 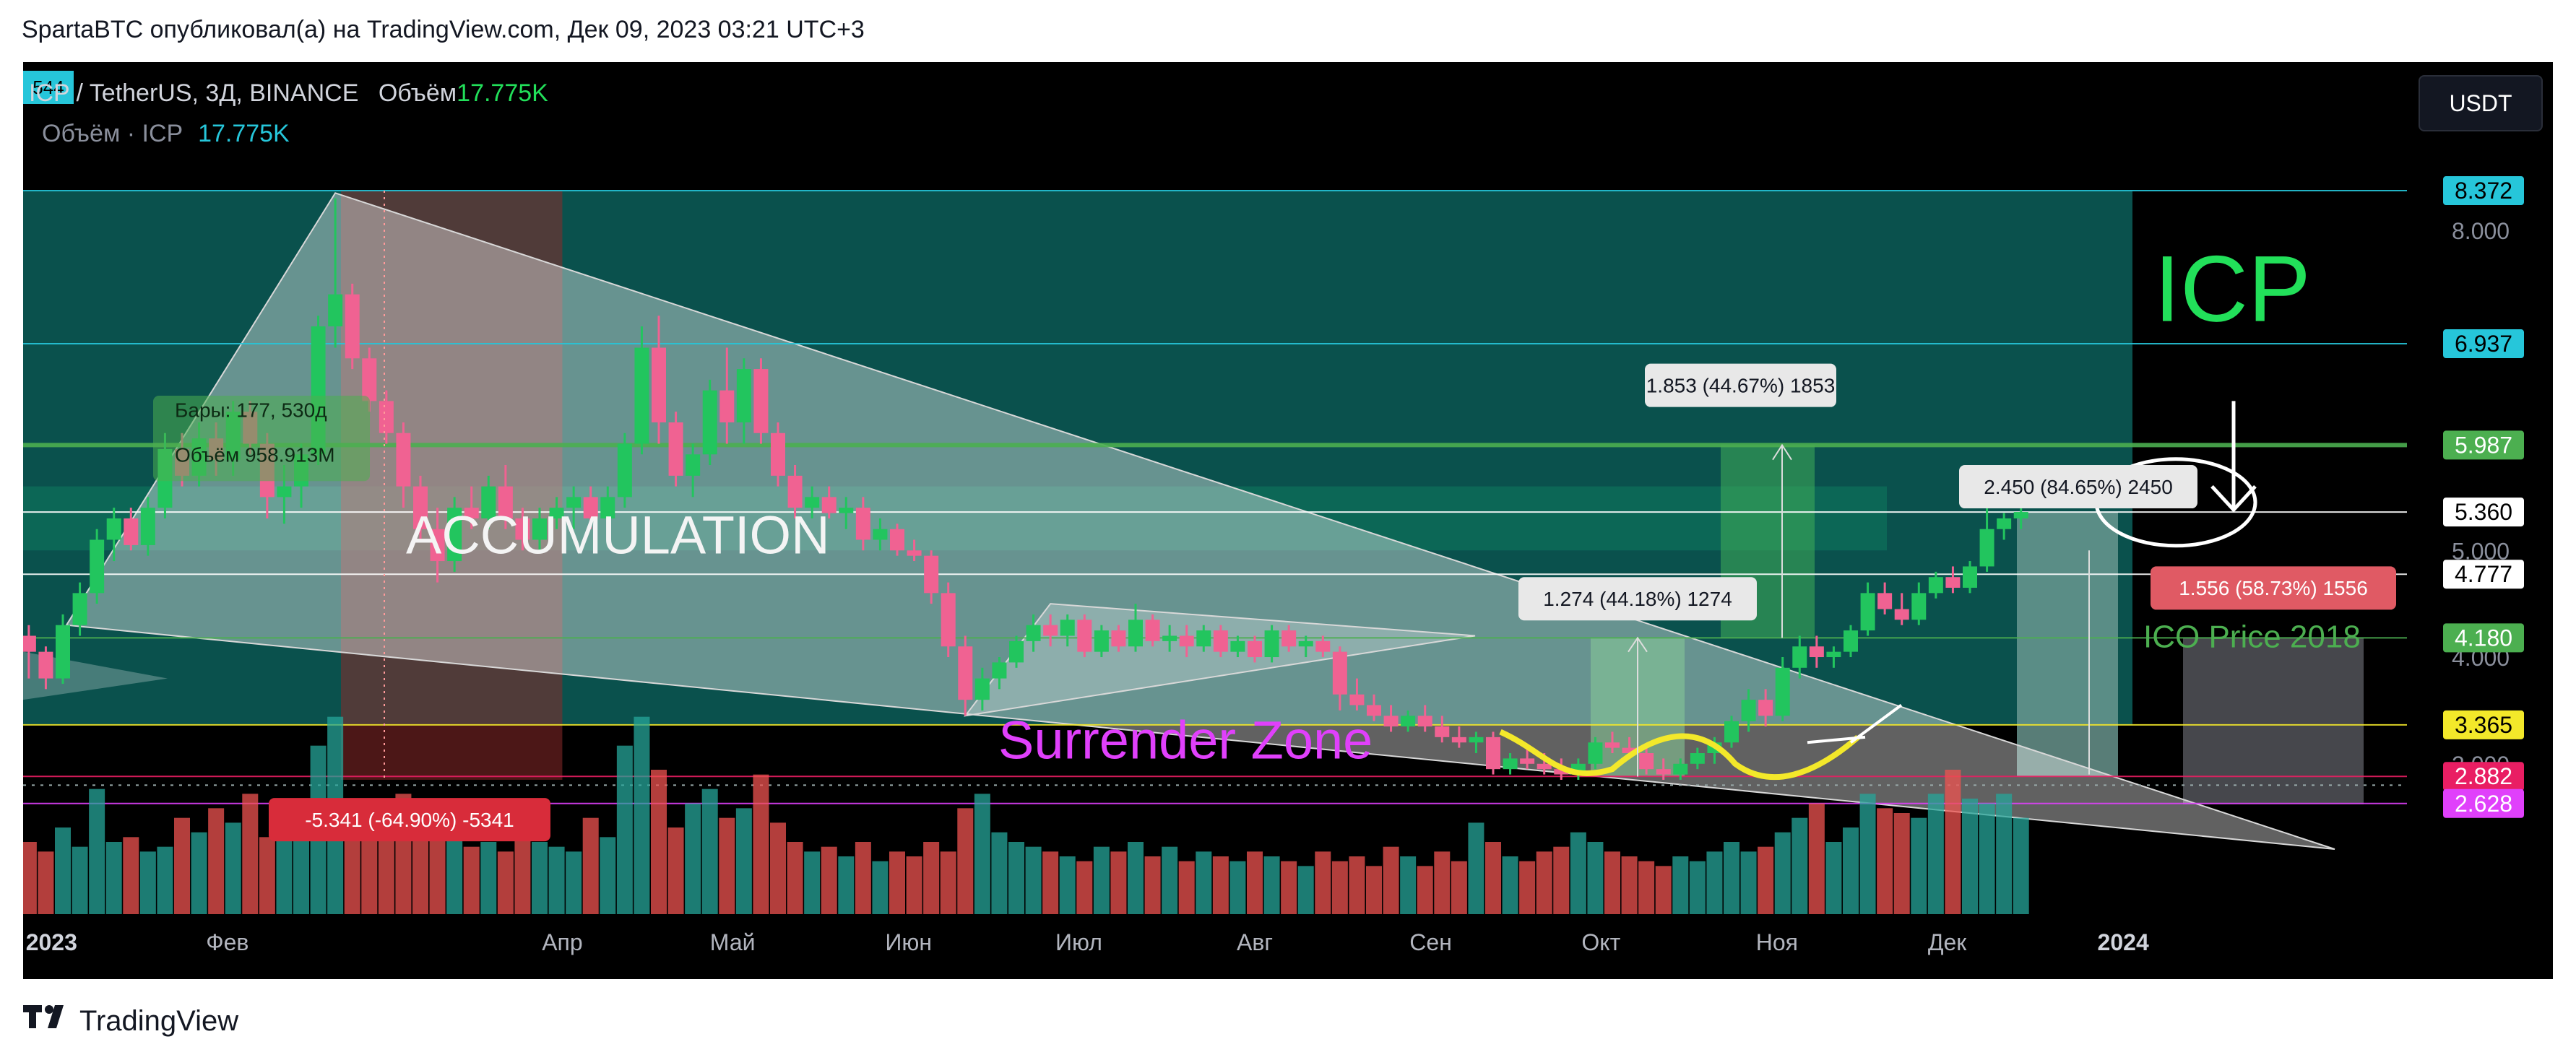 I want to click on measure-label-2-box, so click(x=1638, y=599).